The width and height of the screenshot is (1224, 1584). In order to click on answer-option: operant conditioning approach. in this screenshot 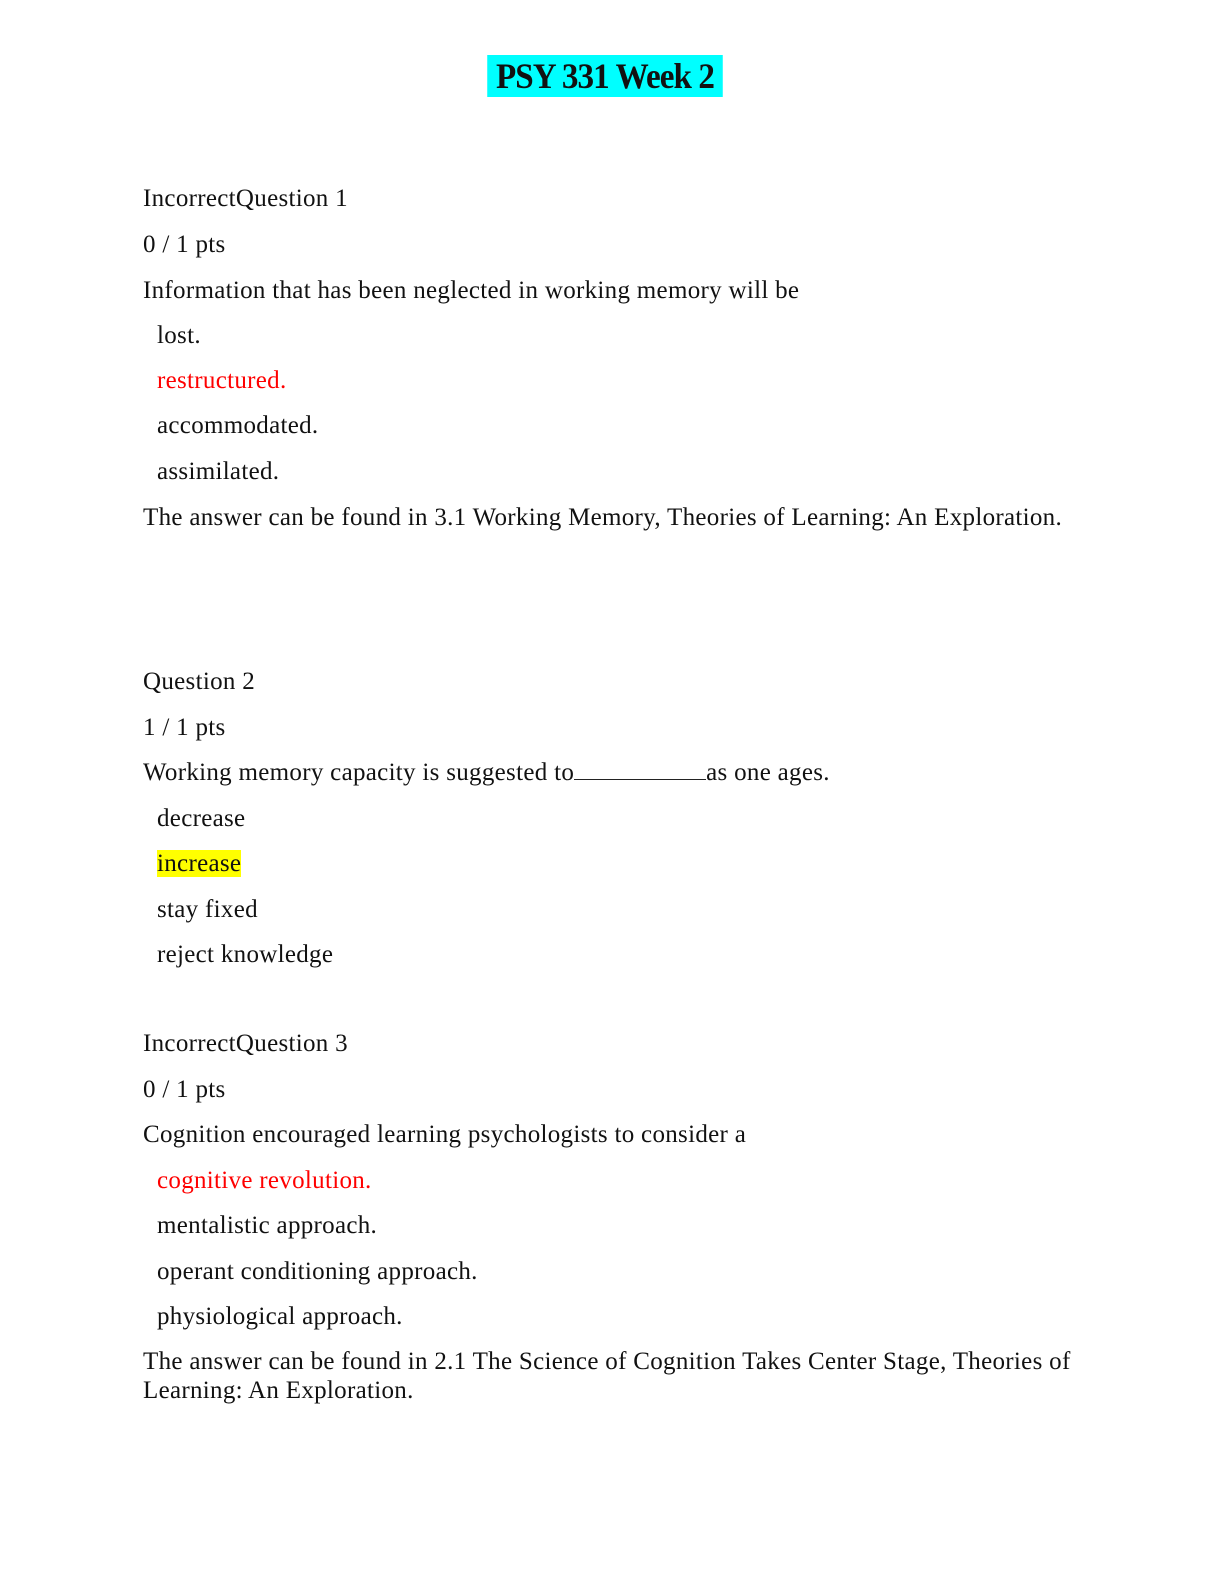, I will do `click(317, 1271)`.